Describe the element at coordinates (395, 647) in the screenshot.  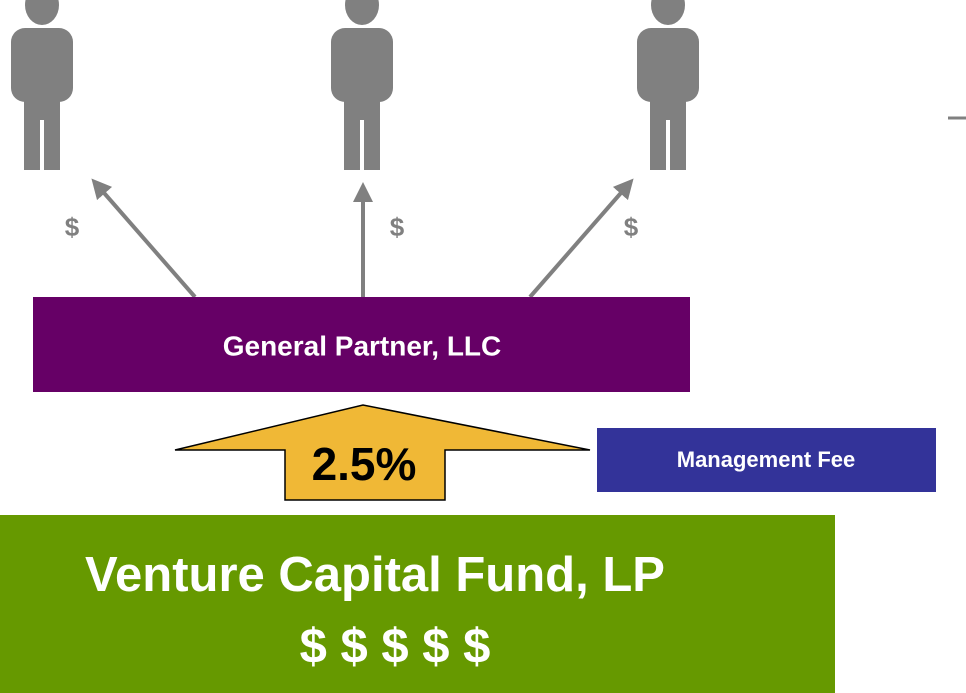
I see `fund-assets: $ $ $ $ $` at that location.